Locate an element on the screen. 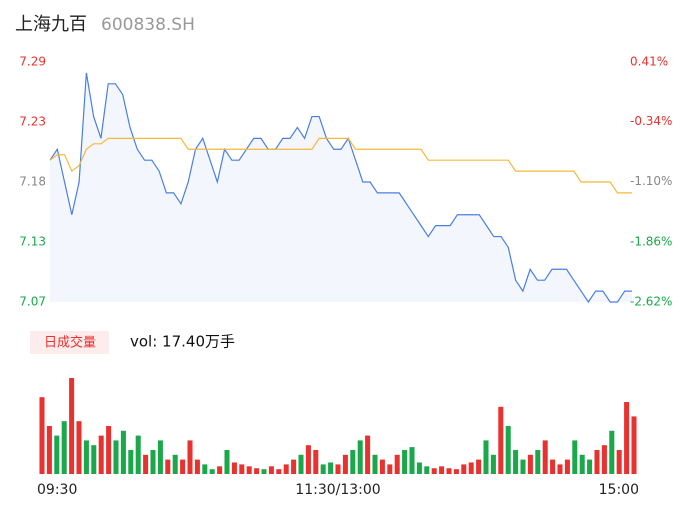  y2-tick-label: -1.10% is located at coordinates (651, 181).